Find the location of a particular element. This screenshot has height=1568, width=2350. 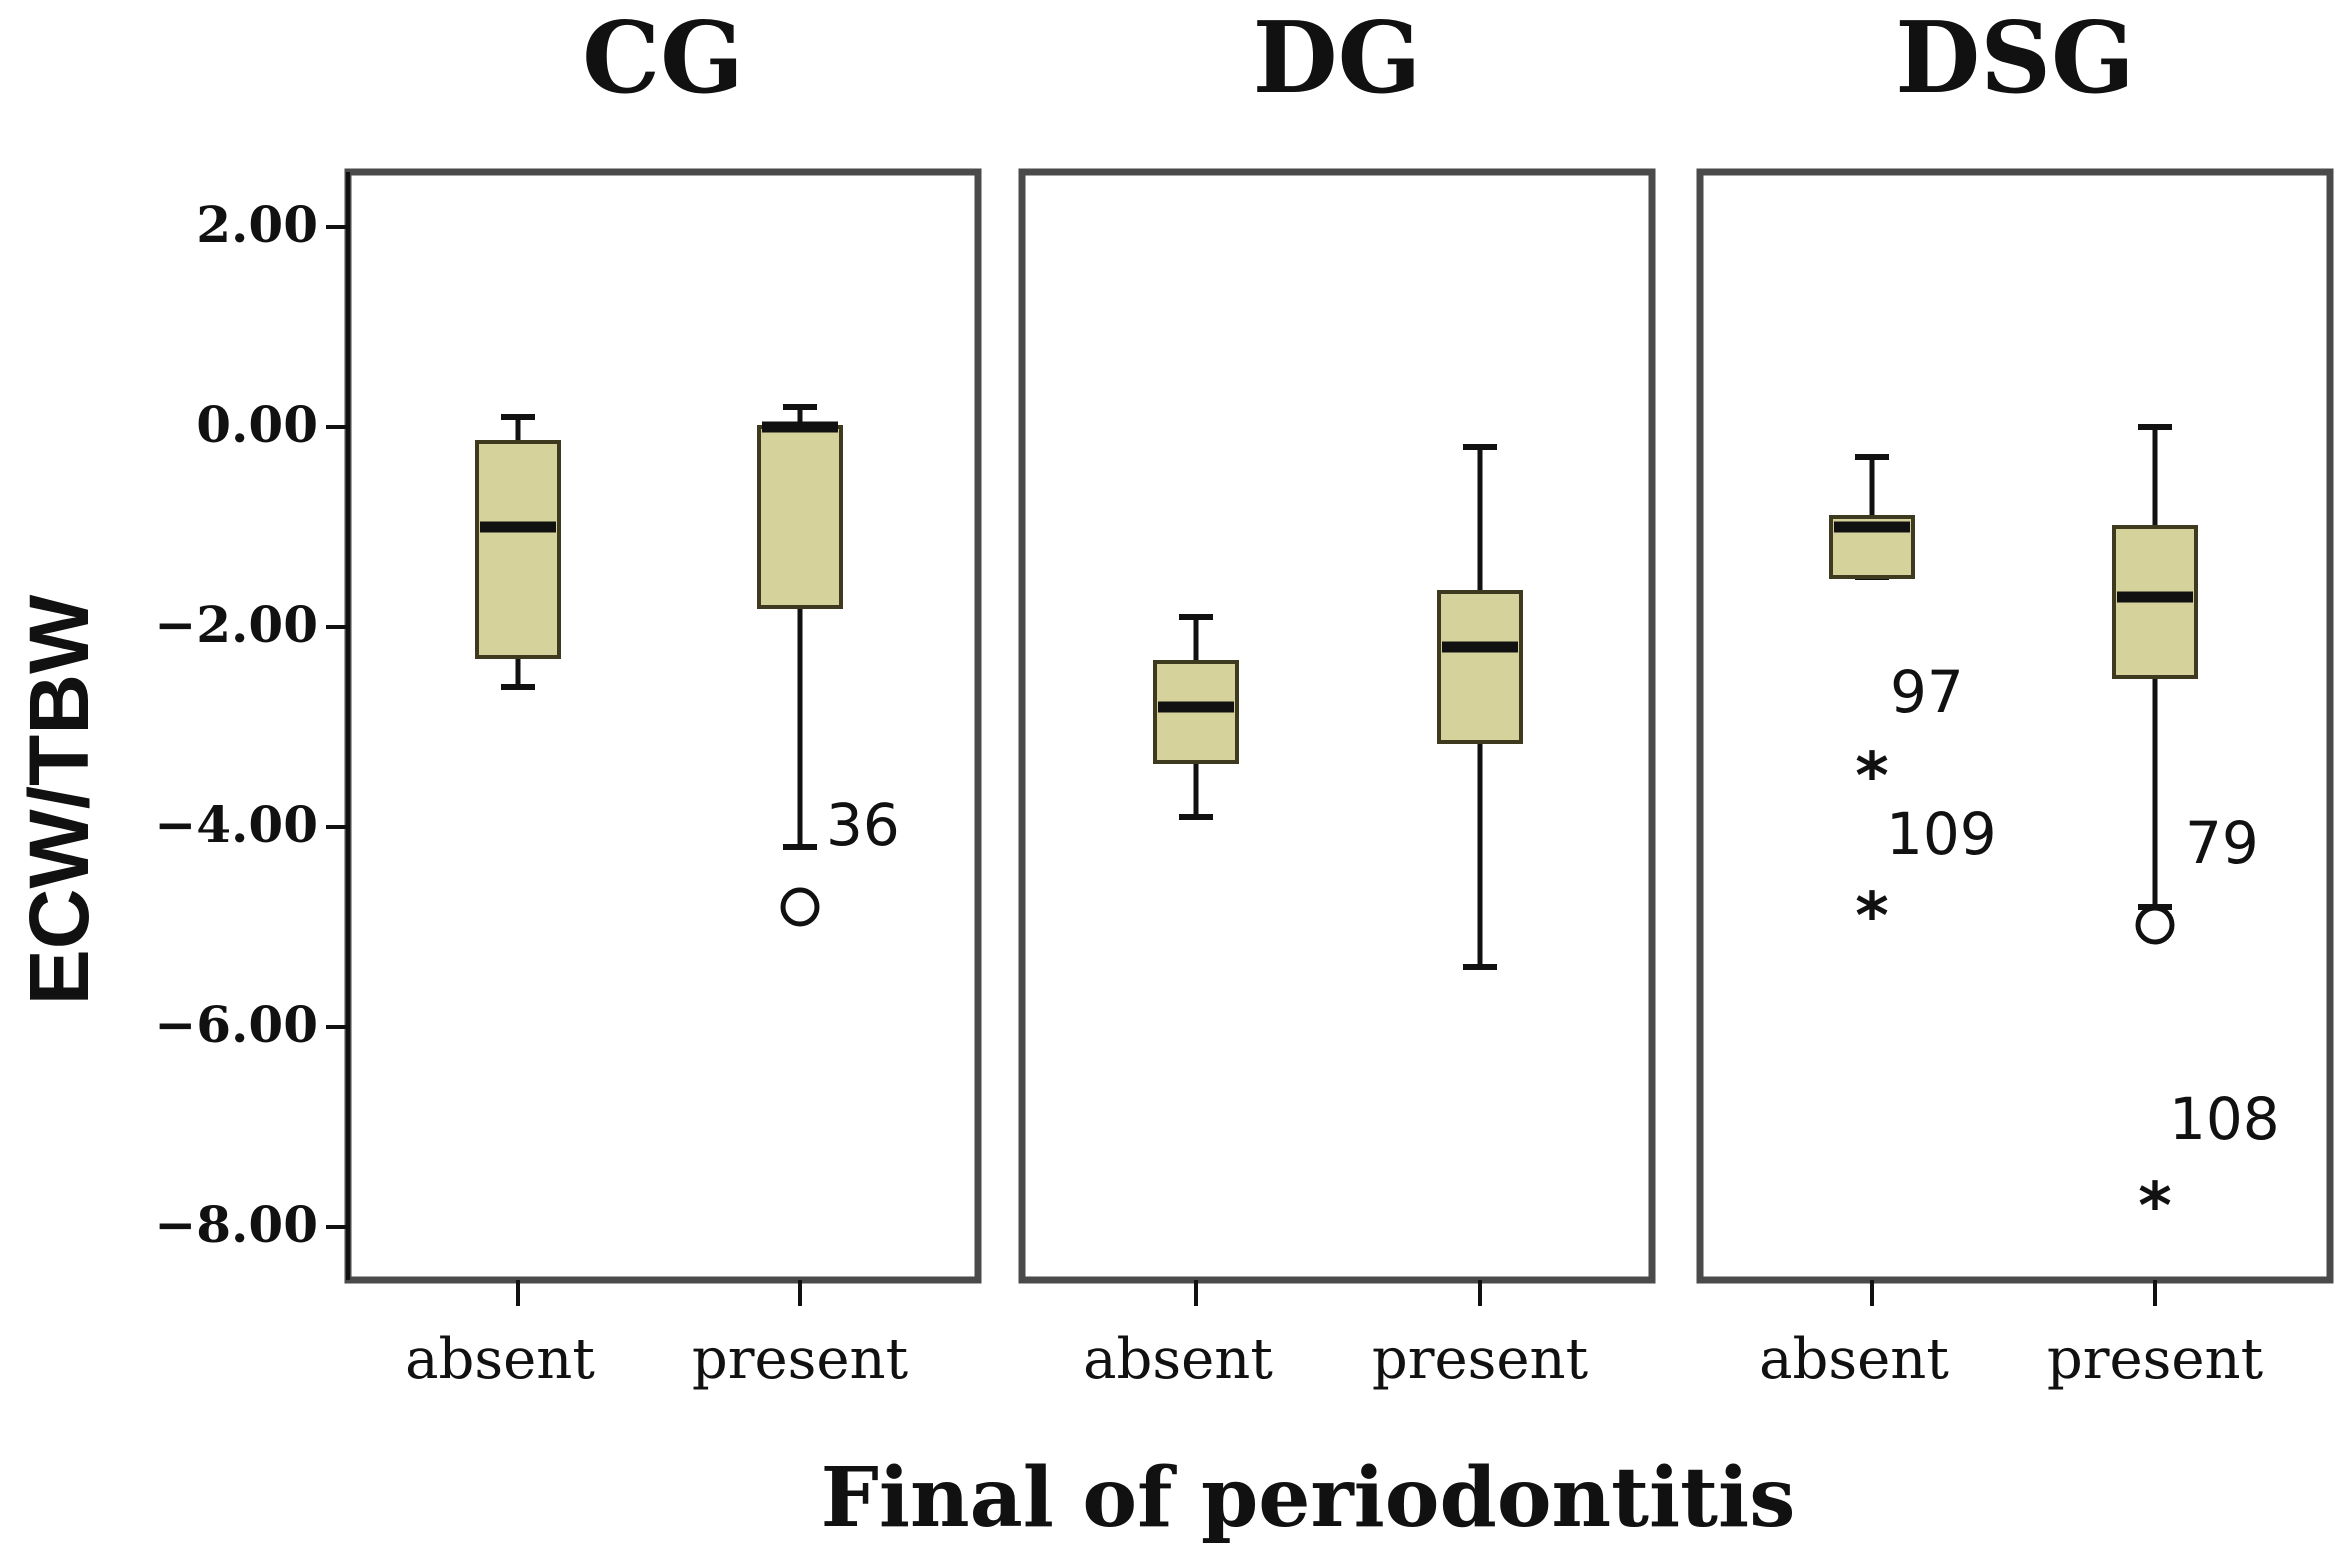

y-tick-label: −2.00 is located at coordinates (236, 624).